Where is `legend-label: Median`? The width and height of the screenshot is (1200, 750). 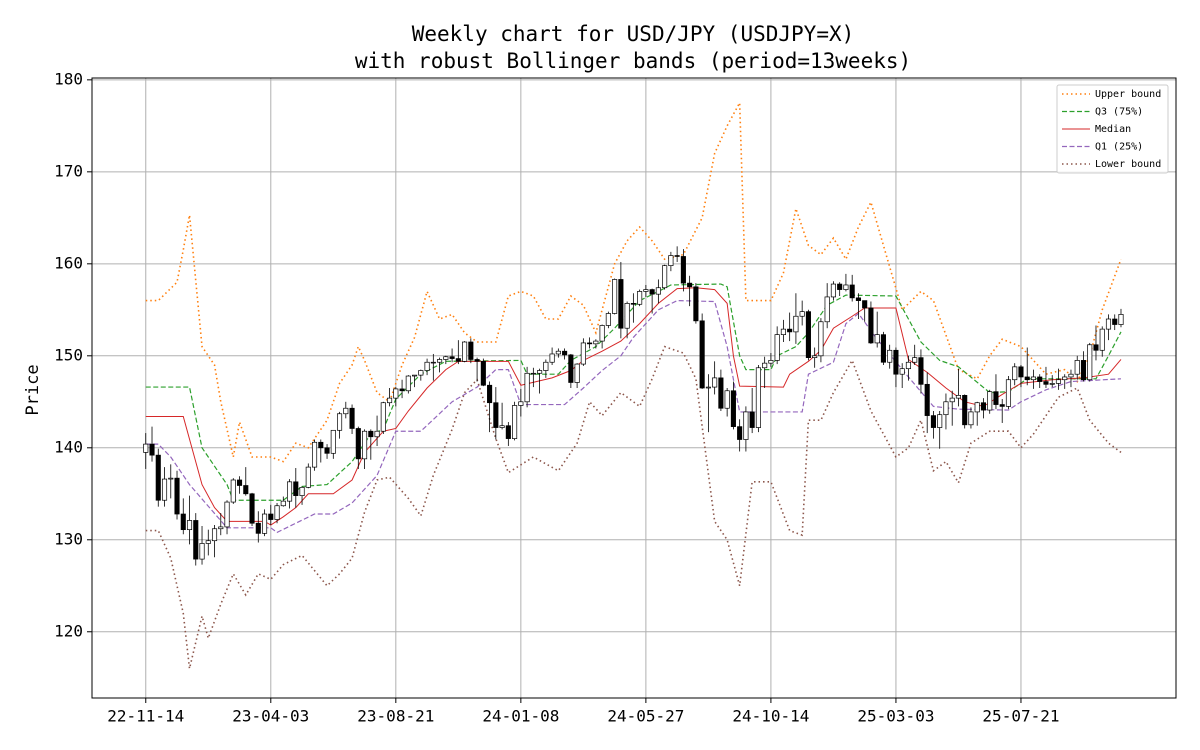 legend-label: Median is located at coordinates (1113, 129).